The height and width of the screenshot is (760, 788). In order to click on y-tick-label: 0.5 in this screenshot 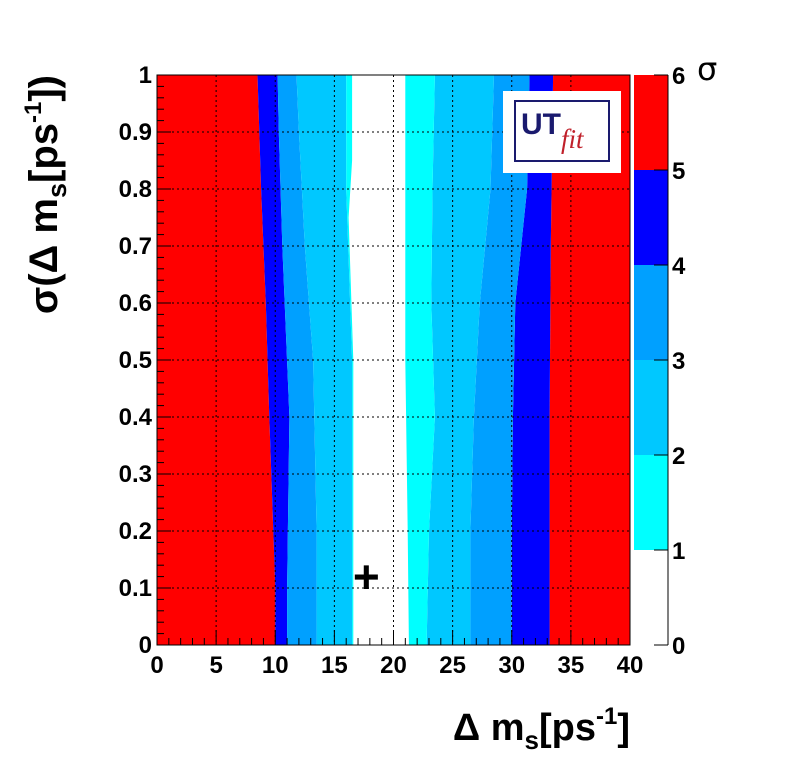, I will do `click(135, 360)`.